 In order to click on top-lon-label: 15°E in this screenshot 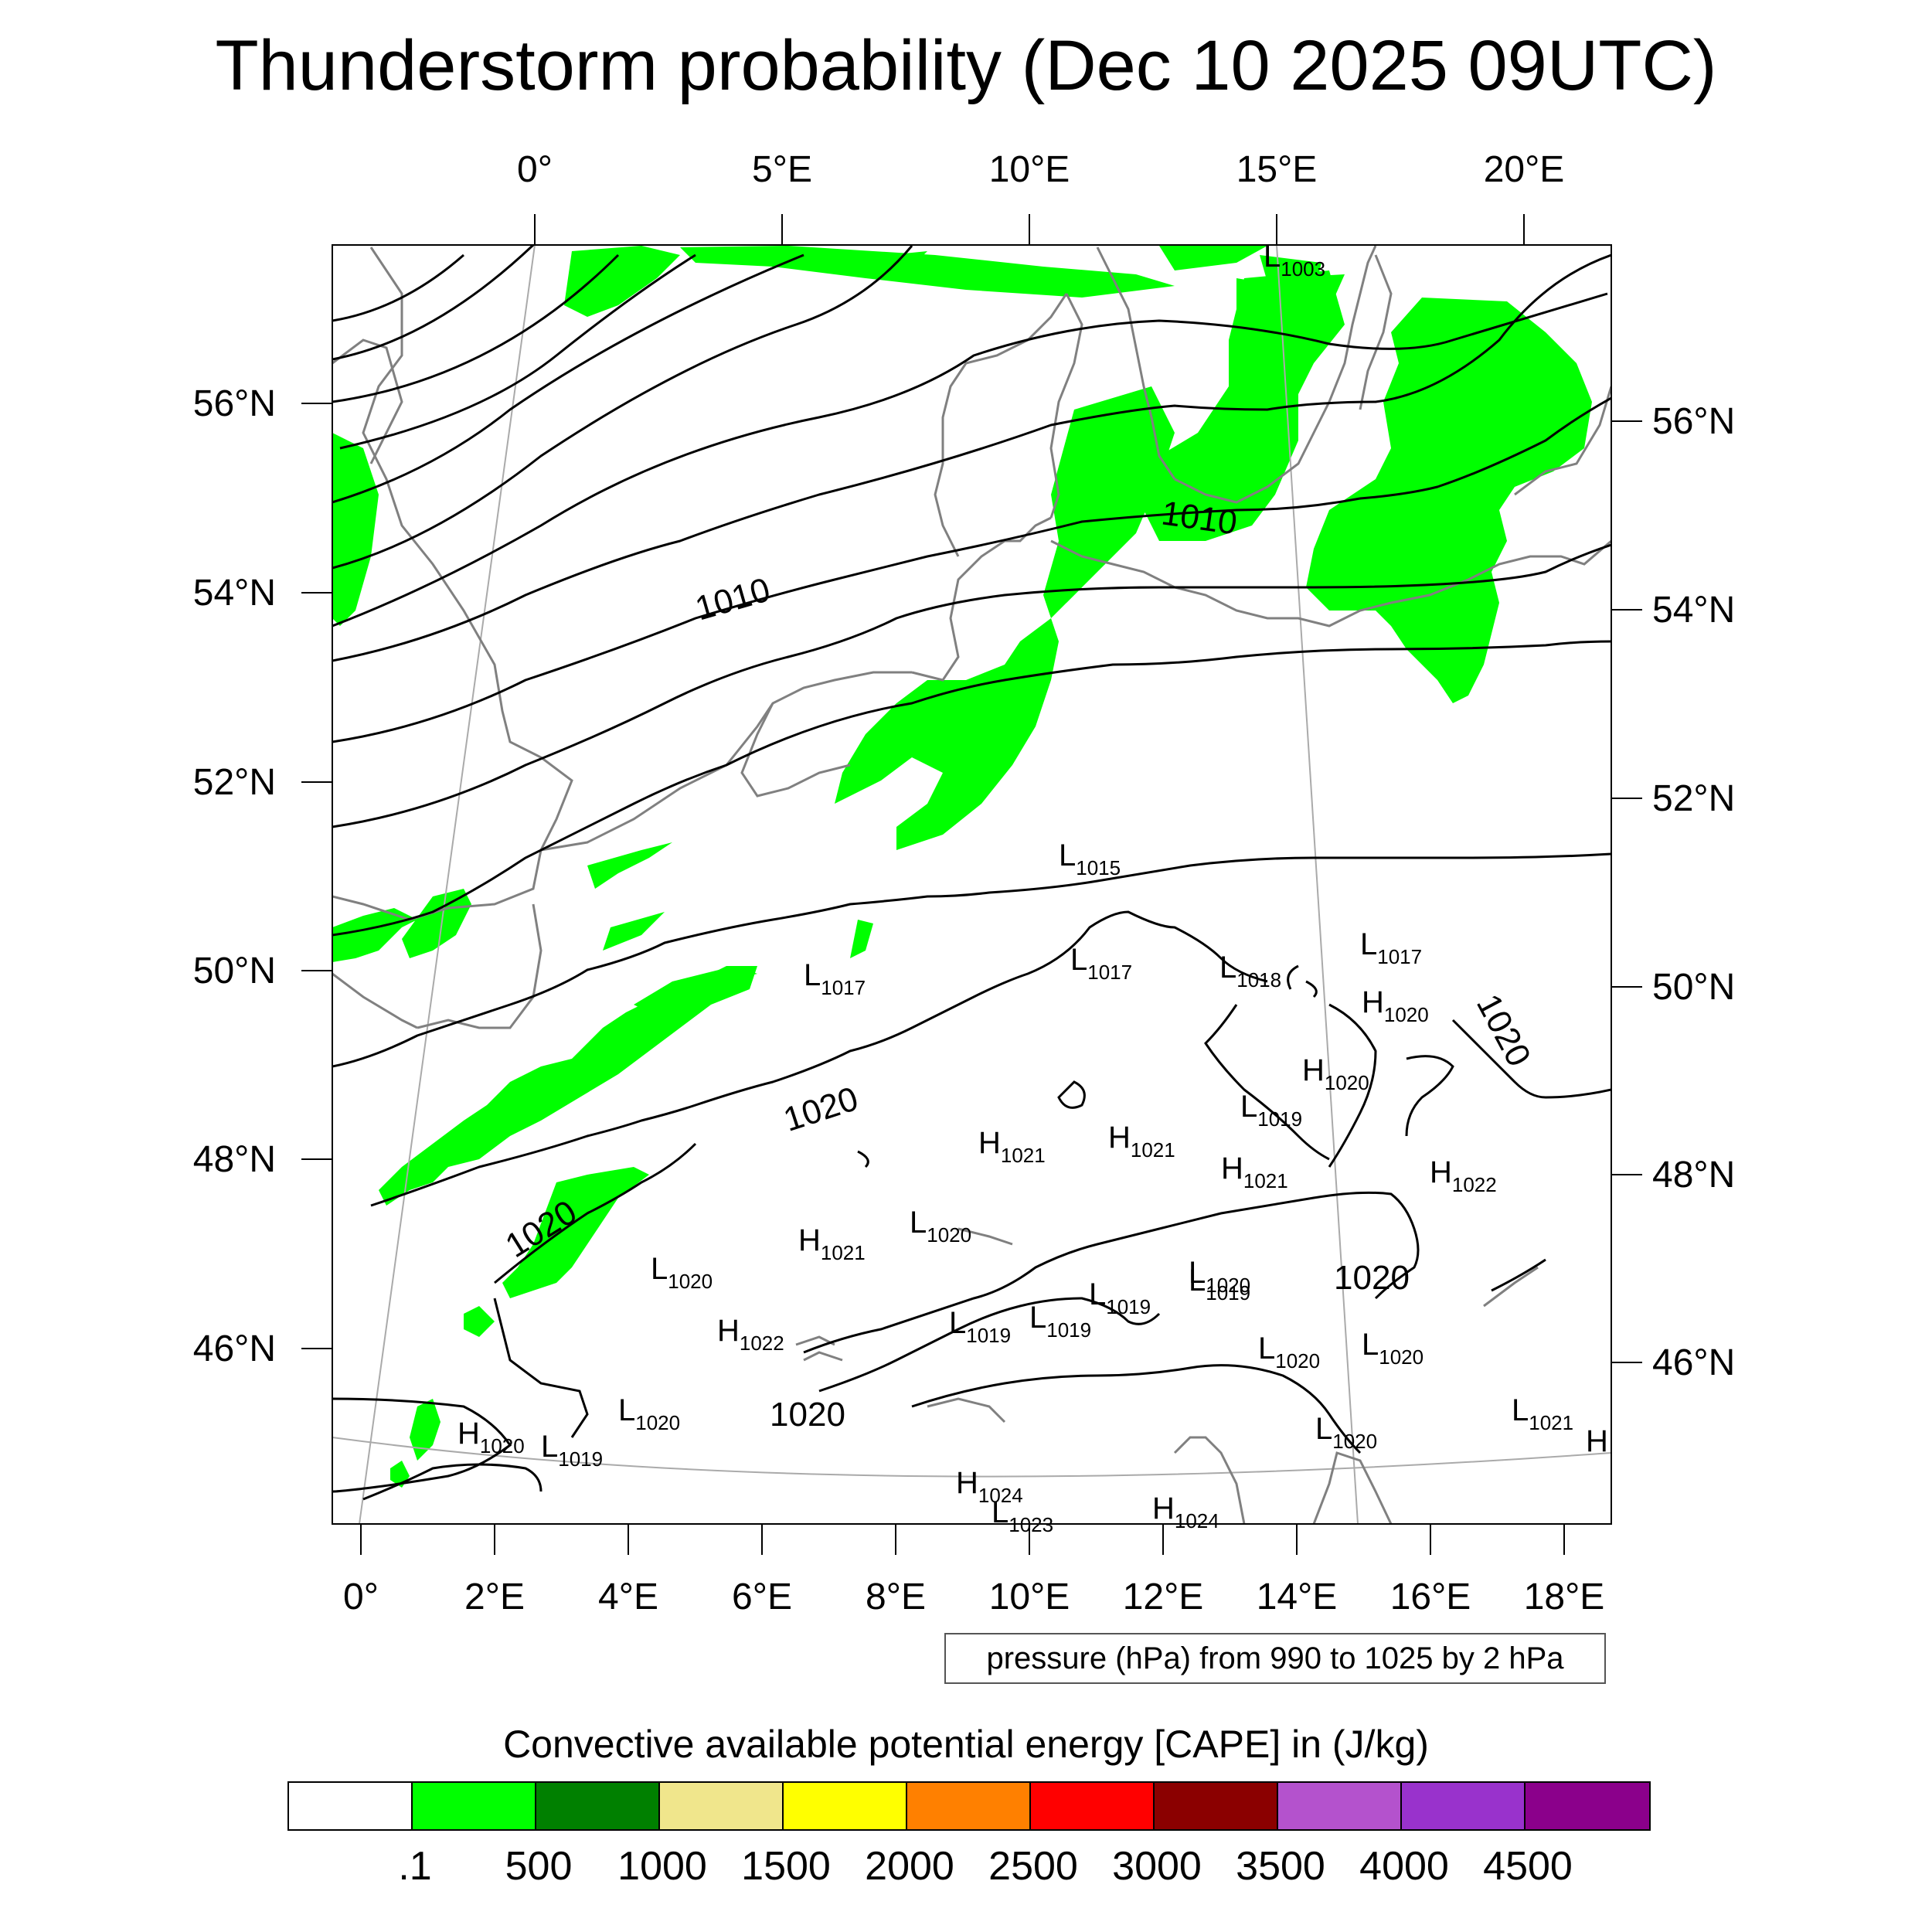, I will do `click(1277, 169)`.